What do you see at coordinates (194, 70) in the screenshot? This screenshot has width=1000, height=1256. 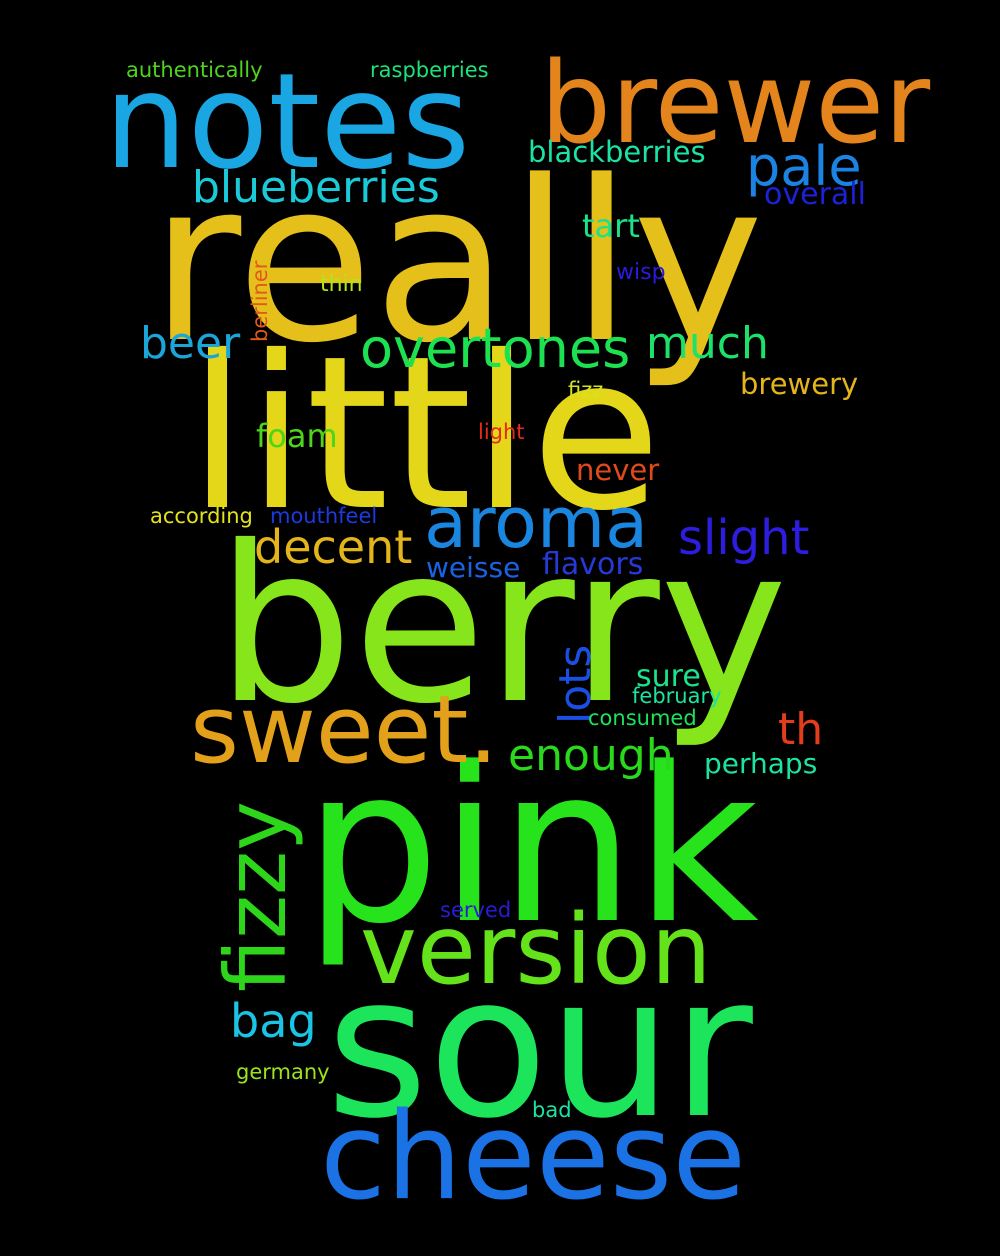 I see `word-authentically: authentically` at bounding box center [194, 70].